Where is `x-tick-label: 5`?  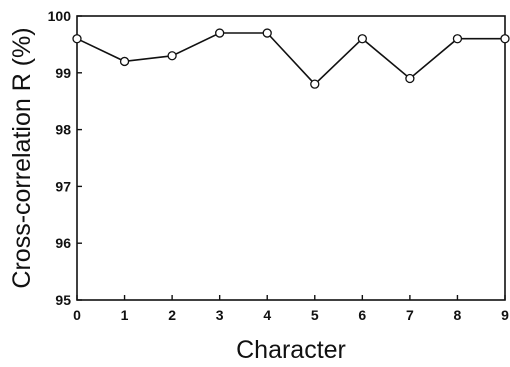 x-tick-label: 5 is located at coordinates (315, 315).